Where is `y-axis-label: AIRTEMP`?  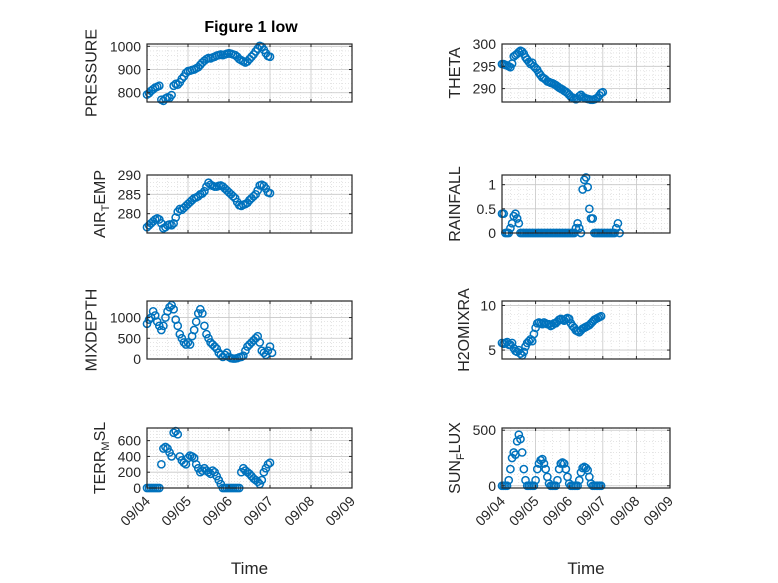
y-axis-label: AIRTEMP is located at coordinates (102, 204).